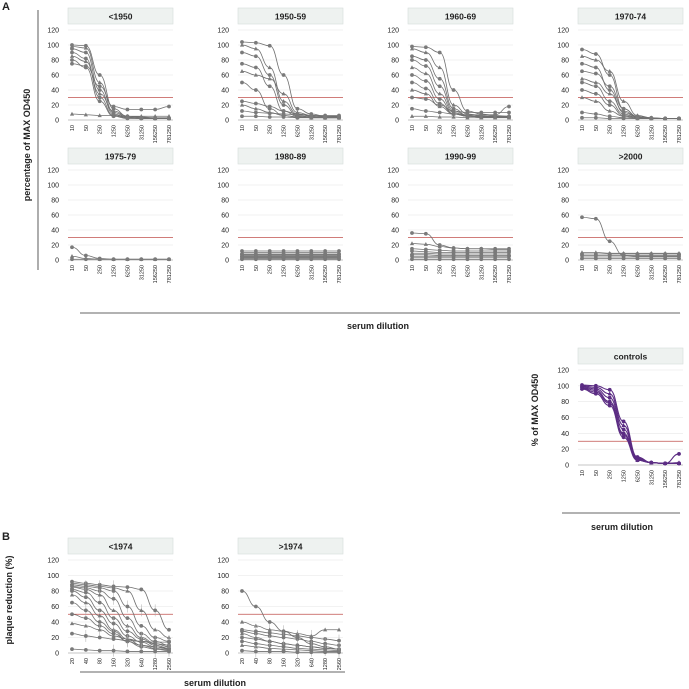  What do you see at coordinates (120, 115) in the screenshot?
I see `series-line` at bounding box center [120, 115].